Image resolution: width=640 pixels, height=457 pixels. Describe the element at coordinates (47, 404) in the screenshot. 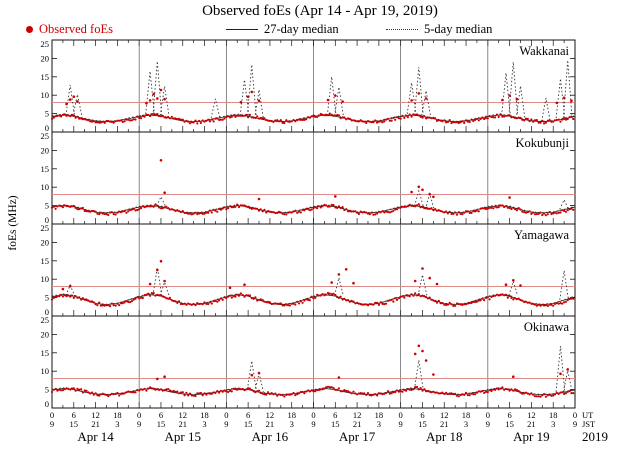

I see `y-tick-label: 0` at that location.